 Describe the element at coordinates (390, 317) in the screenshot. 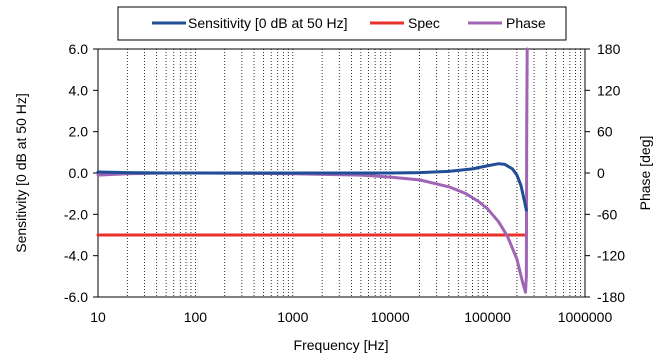

I see `x-tick-label: 10000` at that location.